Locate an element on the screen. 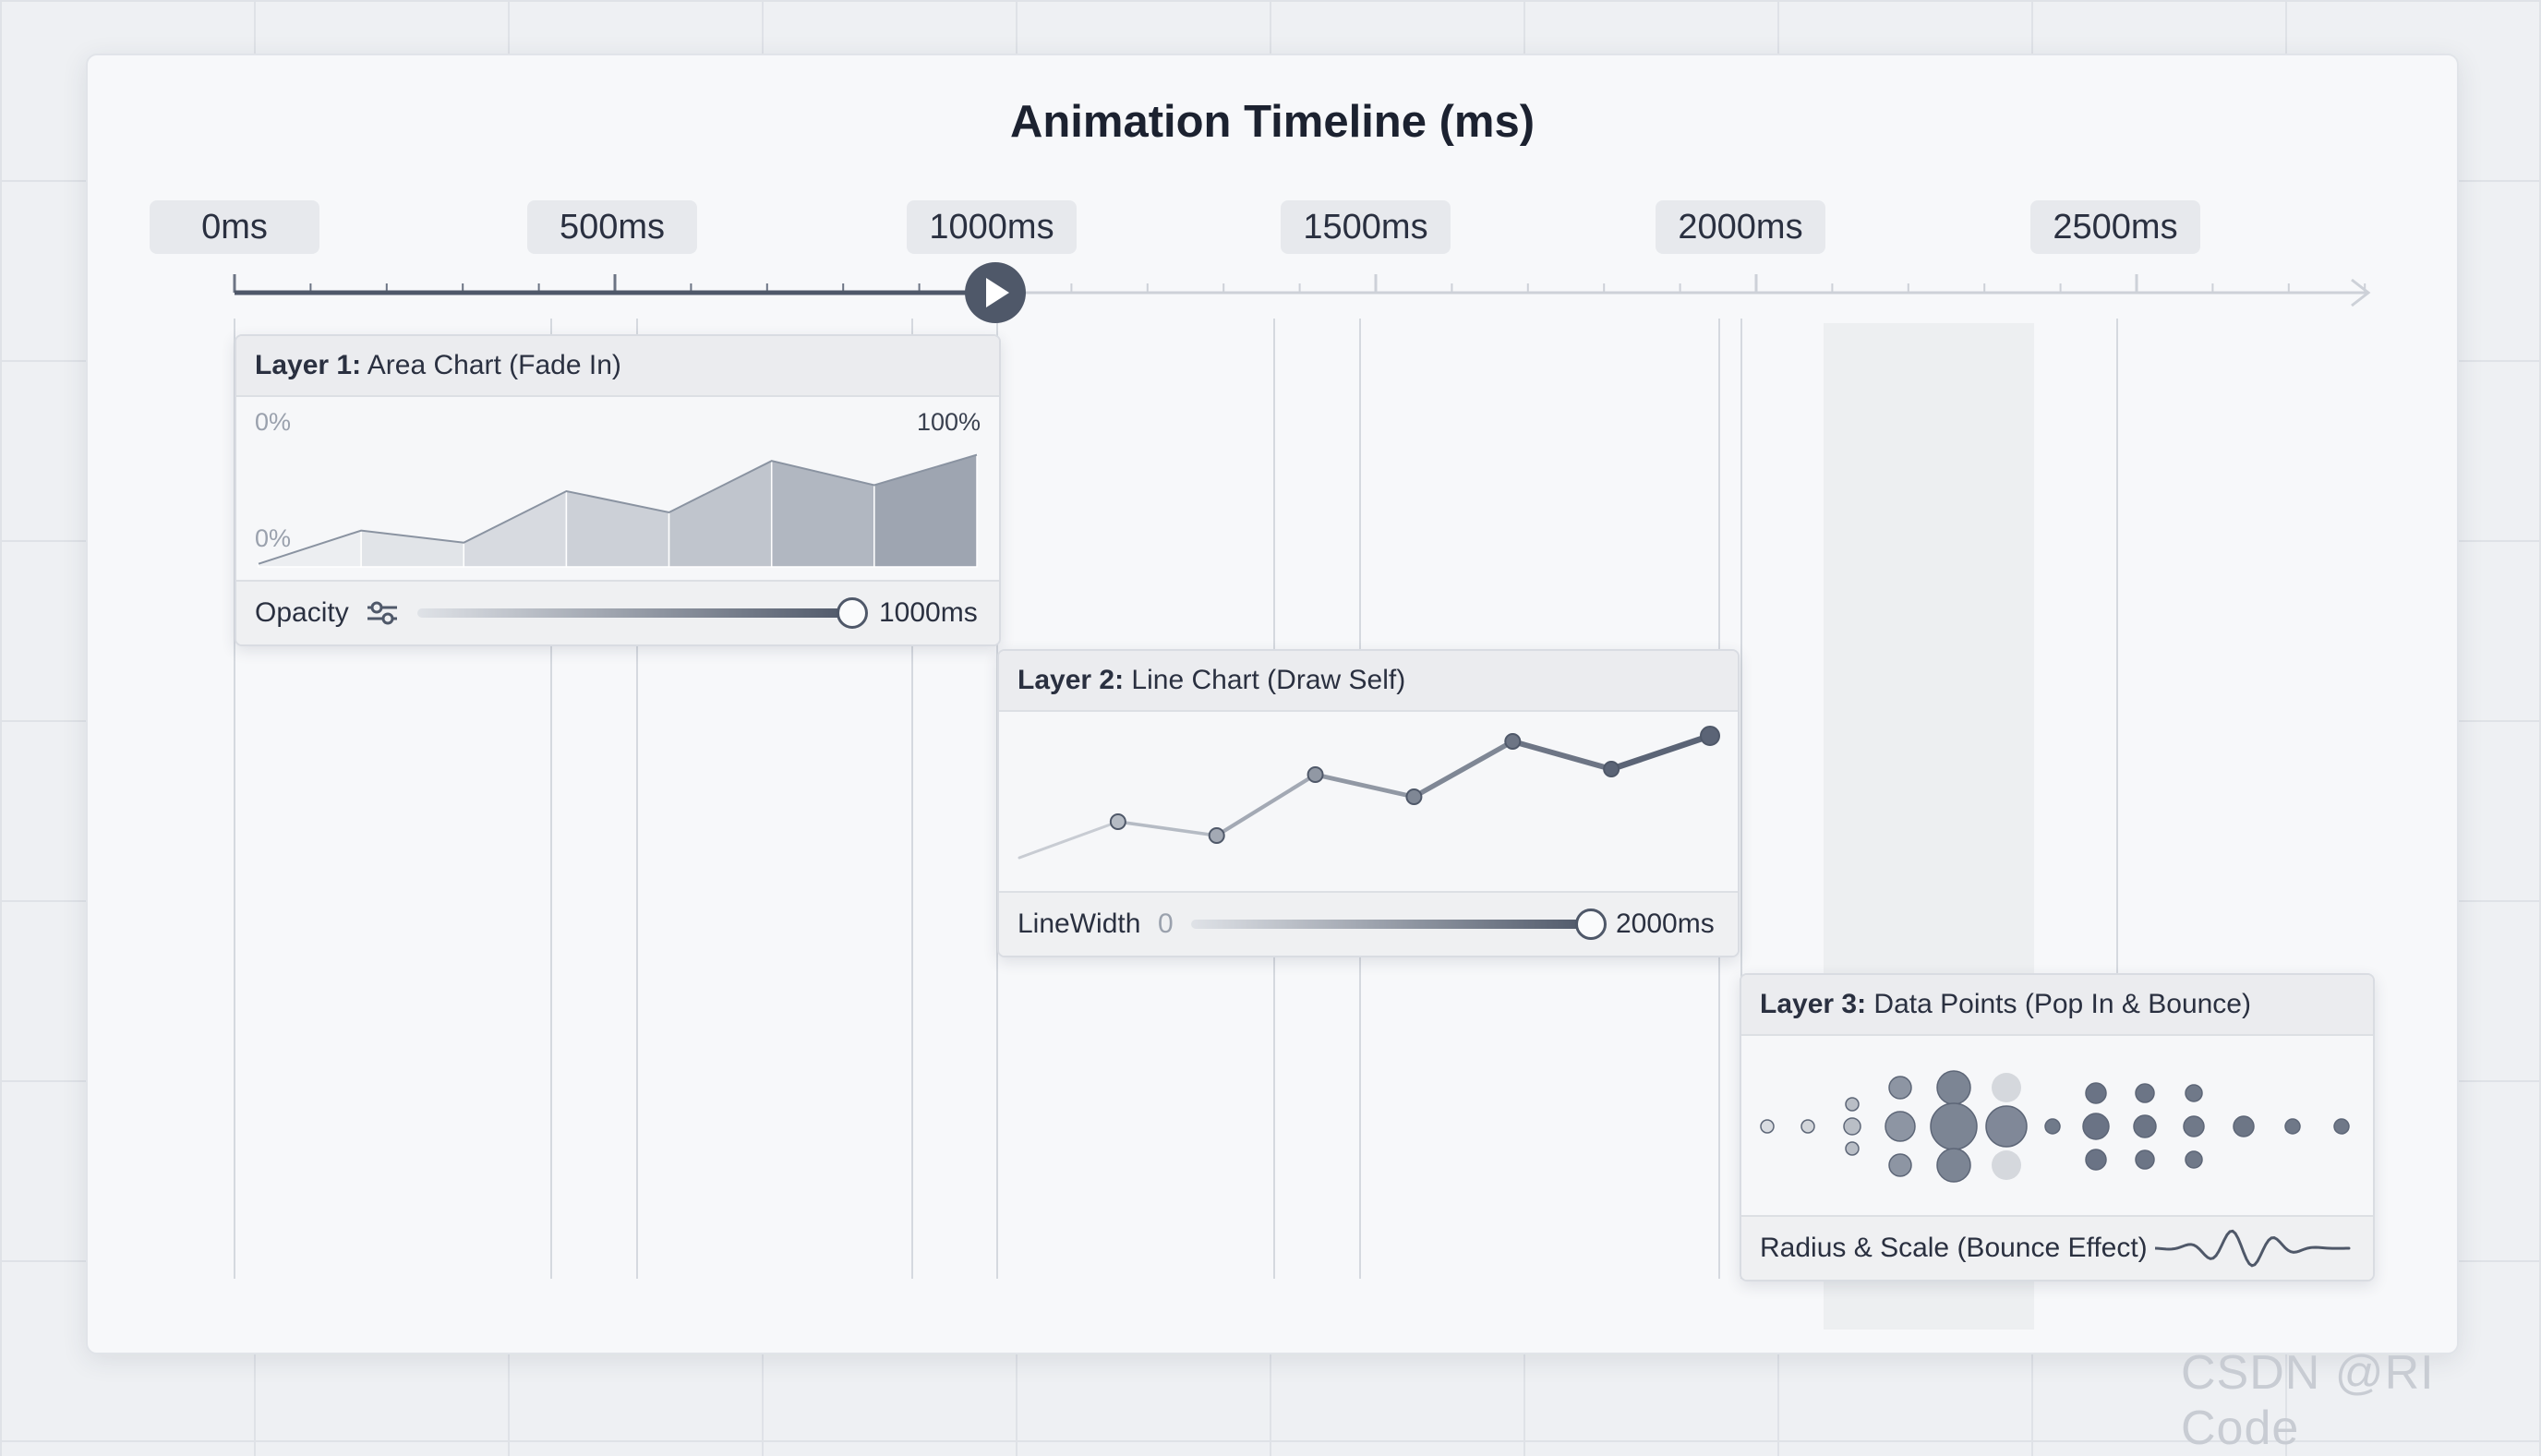 Image resolution: width=2541 pixels, height=1456 pixels. layer-2-chart is located at coordinates (1368, 801).